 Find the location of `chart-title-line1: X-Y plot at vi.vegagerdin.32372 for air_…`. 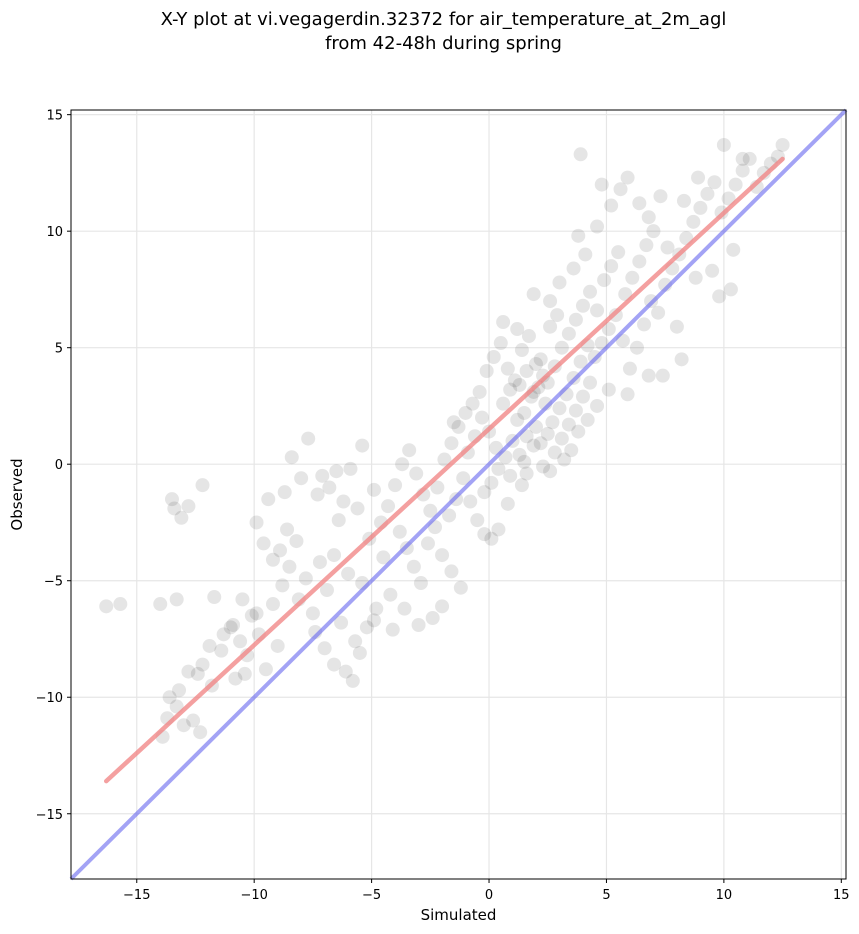

chart-title-line1: X-Y plot at vi.vegagerdin.32372 for air_… is located at coordinates (443, 19).